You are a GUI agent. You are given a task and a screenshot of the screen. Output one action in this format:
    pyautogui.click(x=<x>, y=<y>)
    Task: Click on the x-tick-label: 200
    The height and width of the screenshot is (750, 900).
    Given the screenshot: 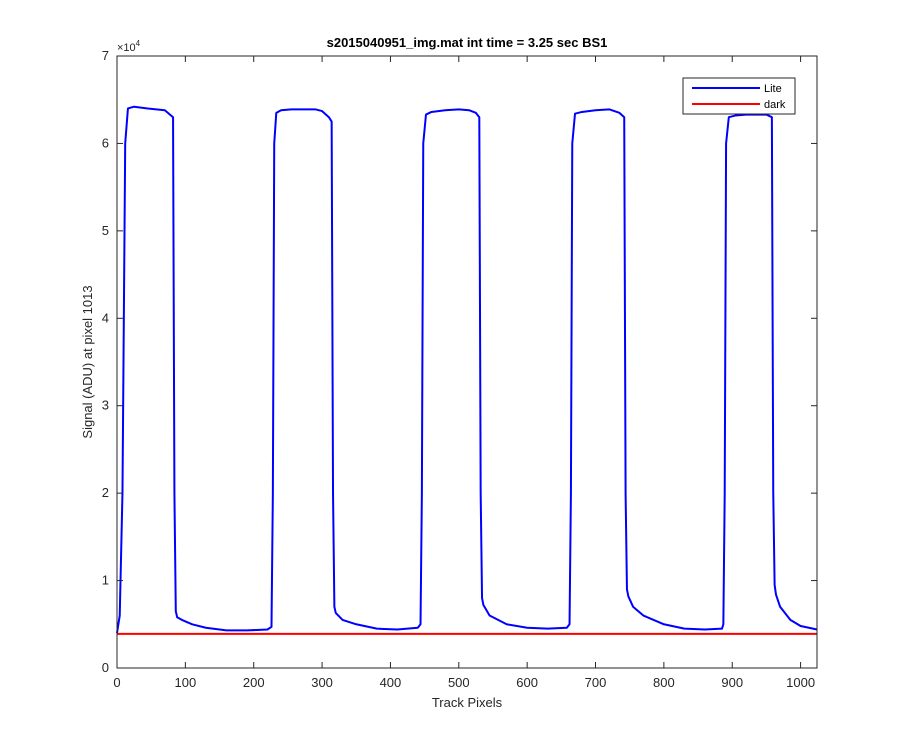 What is the action you would take?
    pyautogui.click(x=254, y=682)
    